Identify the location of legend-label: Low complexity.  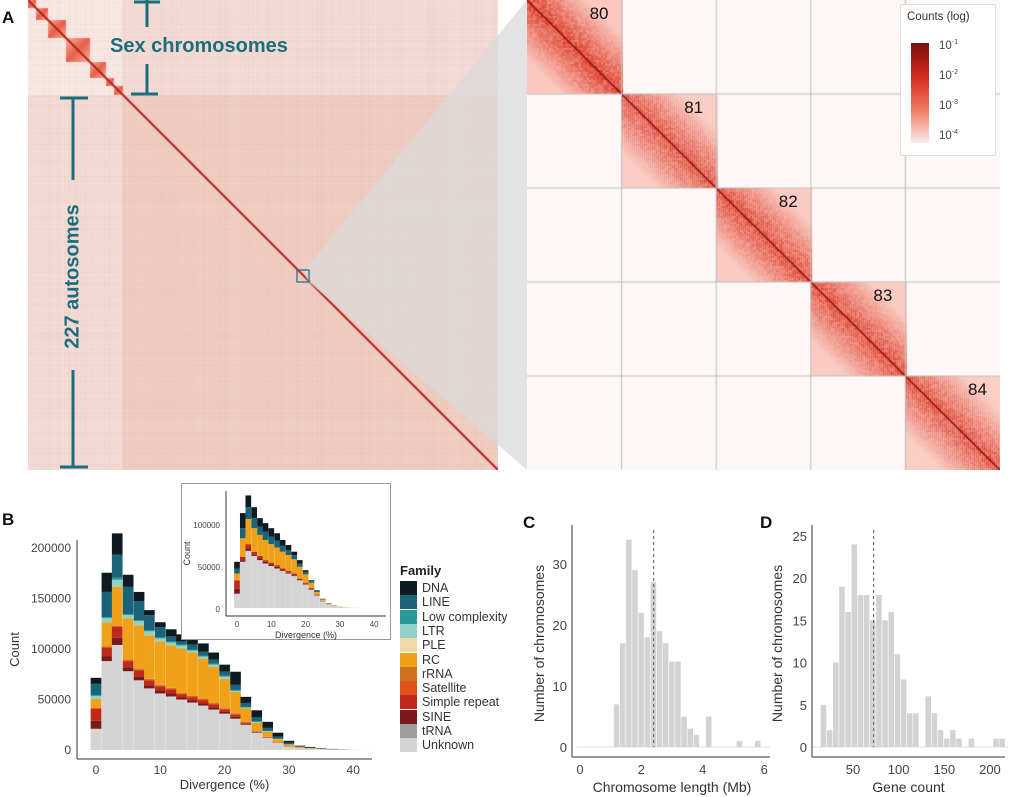
(465, 616).